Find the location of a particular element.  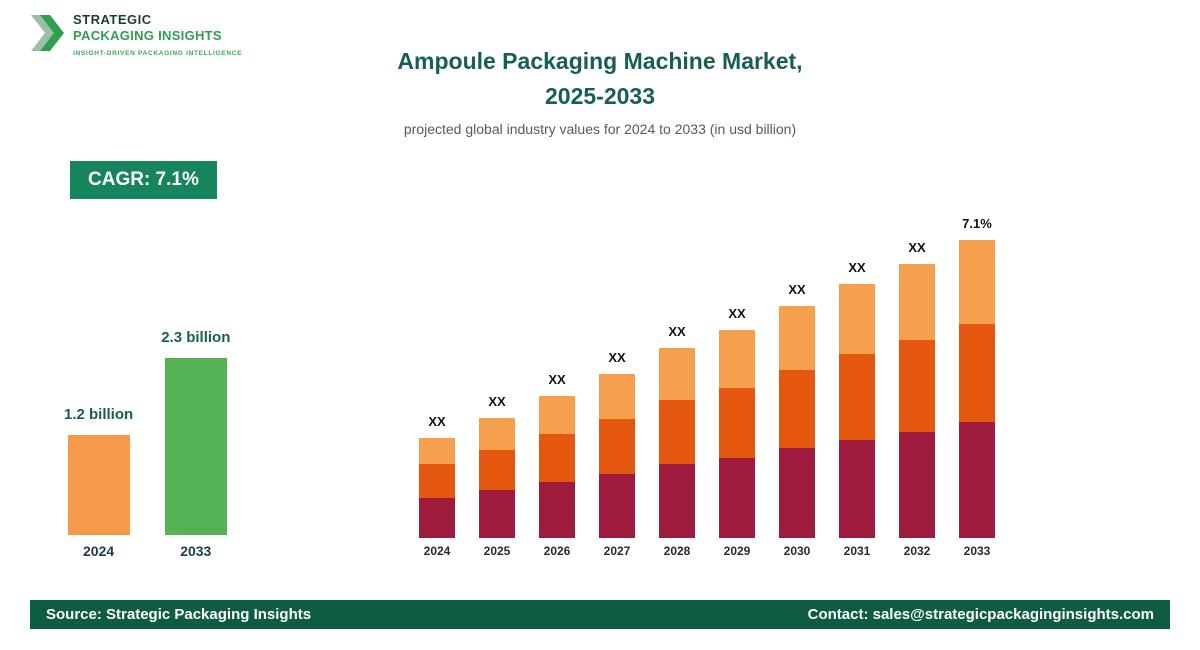

stacked-bar-2024: XX 2024 is located at coordinates (437, 486).